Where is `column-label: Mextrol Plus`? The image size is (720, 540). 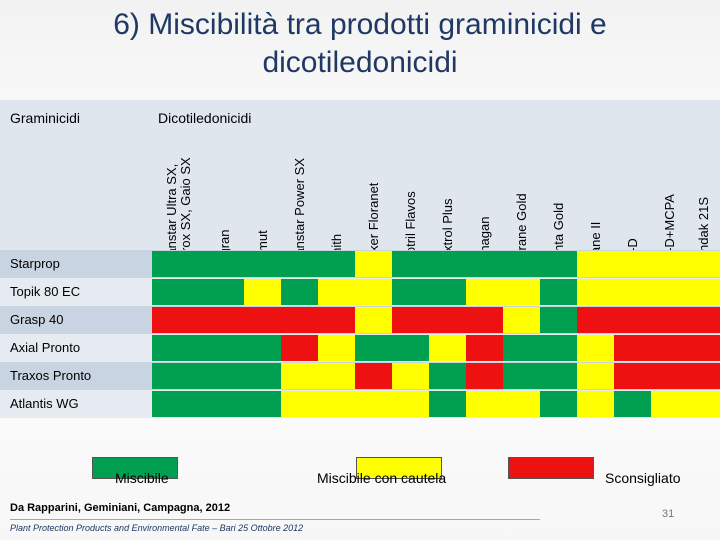 column-label: Mextrol Plus is located at coordinates (447, 234).